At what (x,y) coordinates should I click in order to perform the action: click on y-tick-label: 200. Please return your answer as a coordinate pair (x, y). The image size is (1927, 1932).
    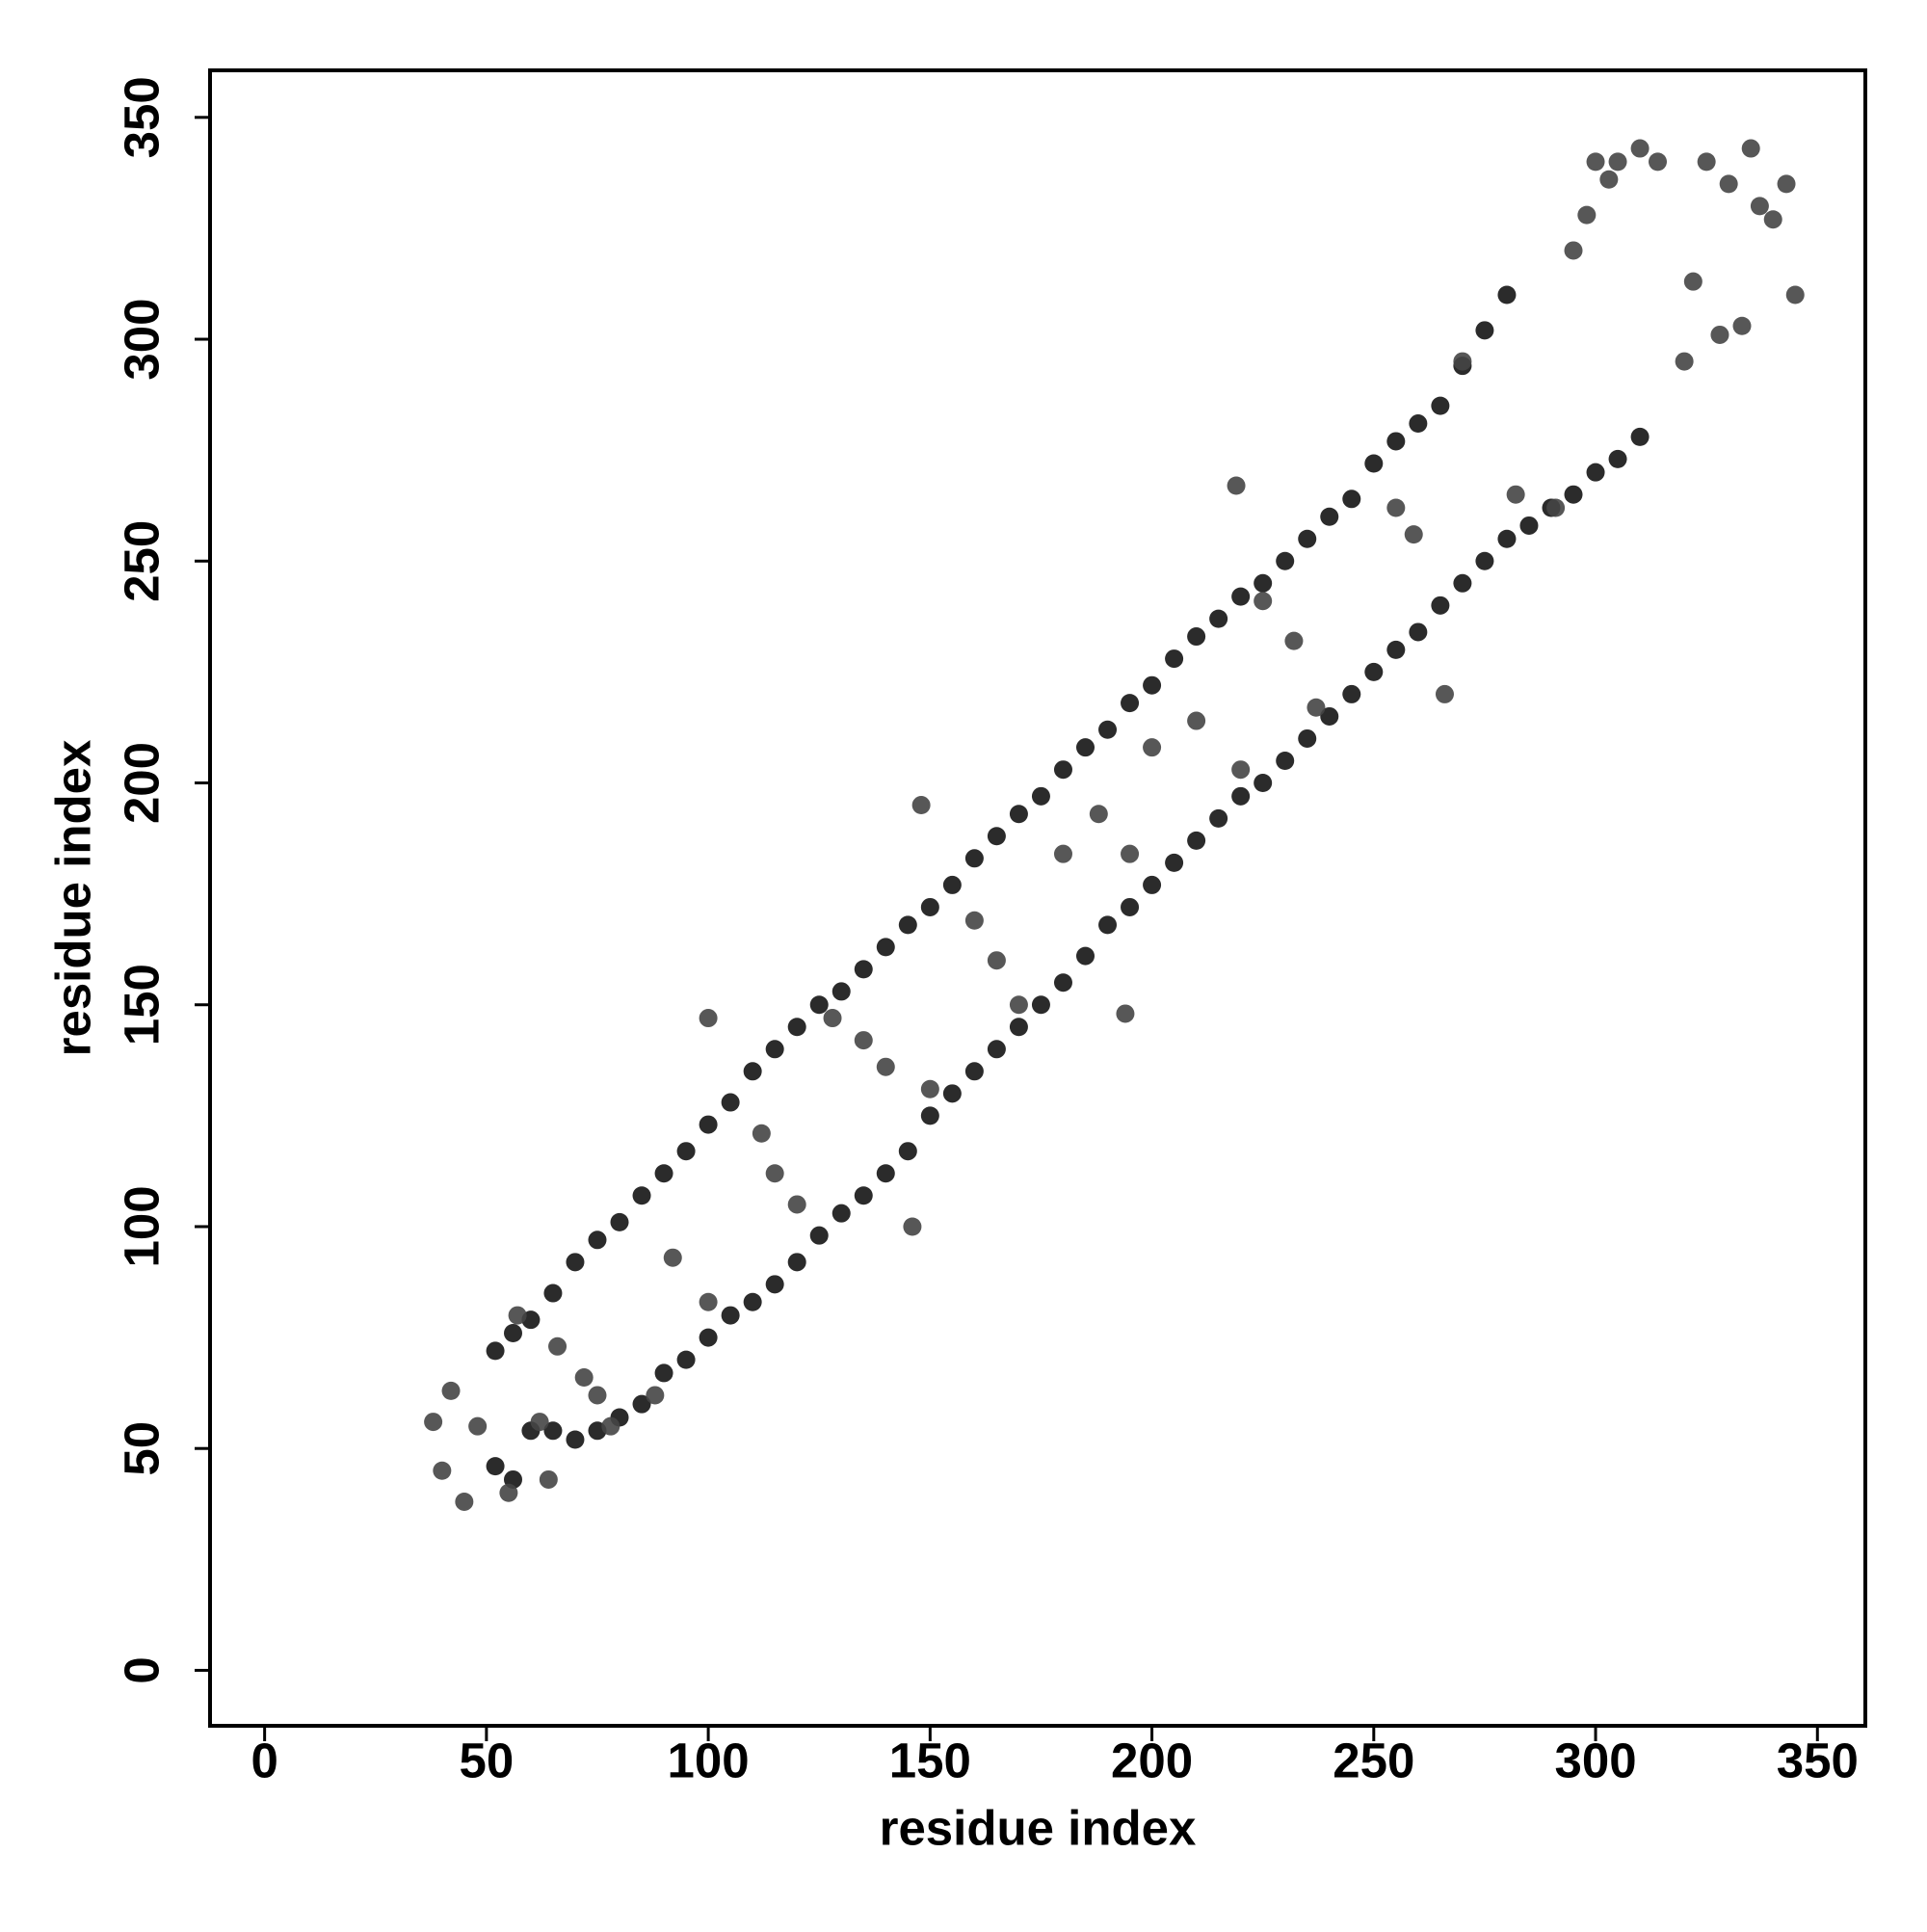
    Looking at the image, I should click on (141, 783).